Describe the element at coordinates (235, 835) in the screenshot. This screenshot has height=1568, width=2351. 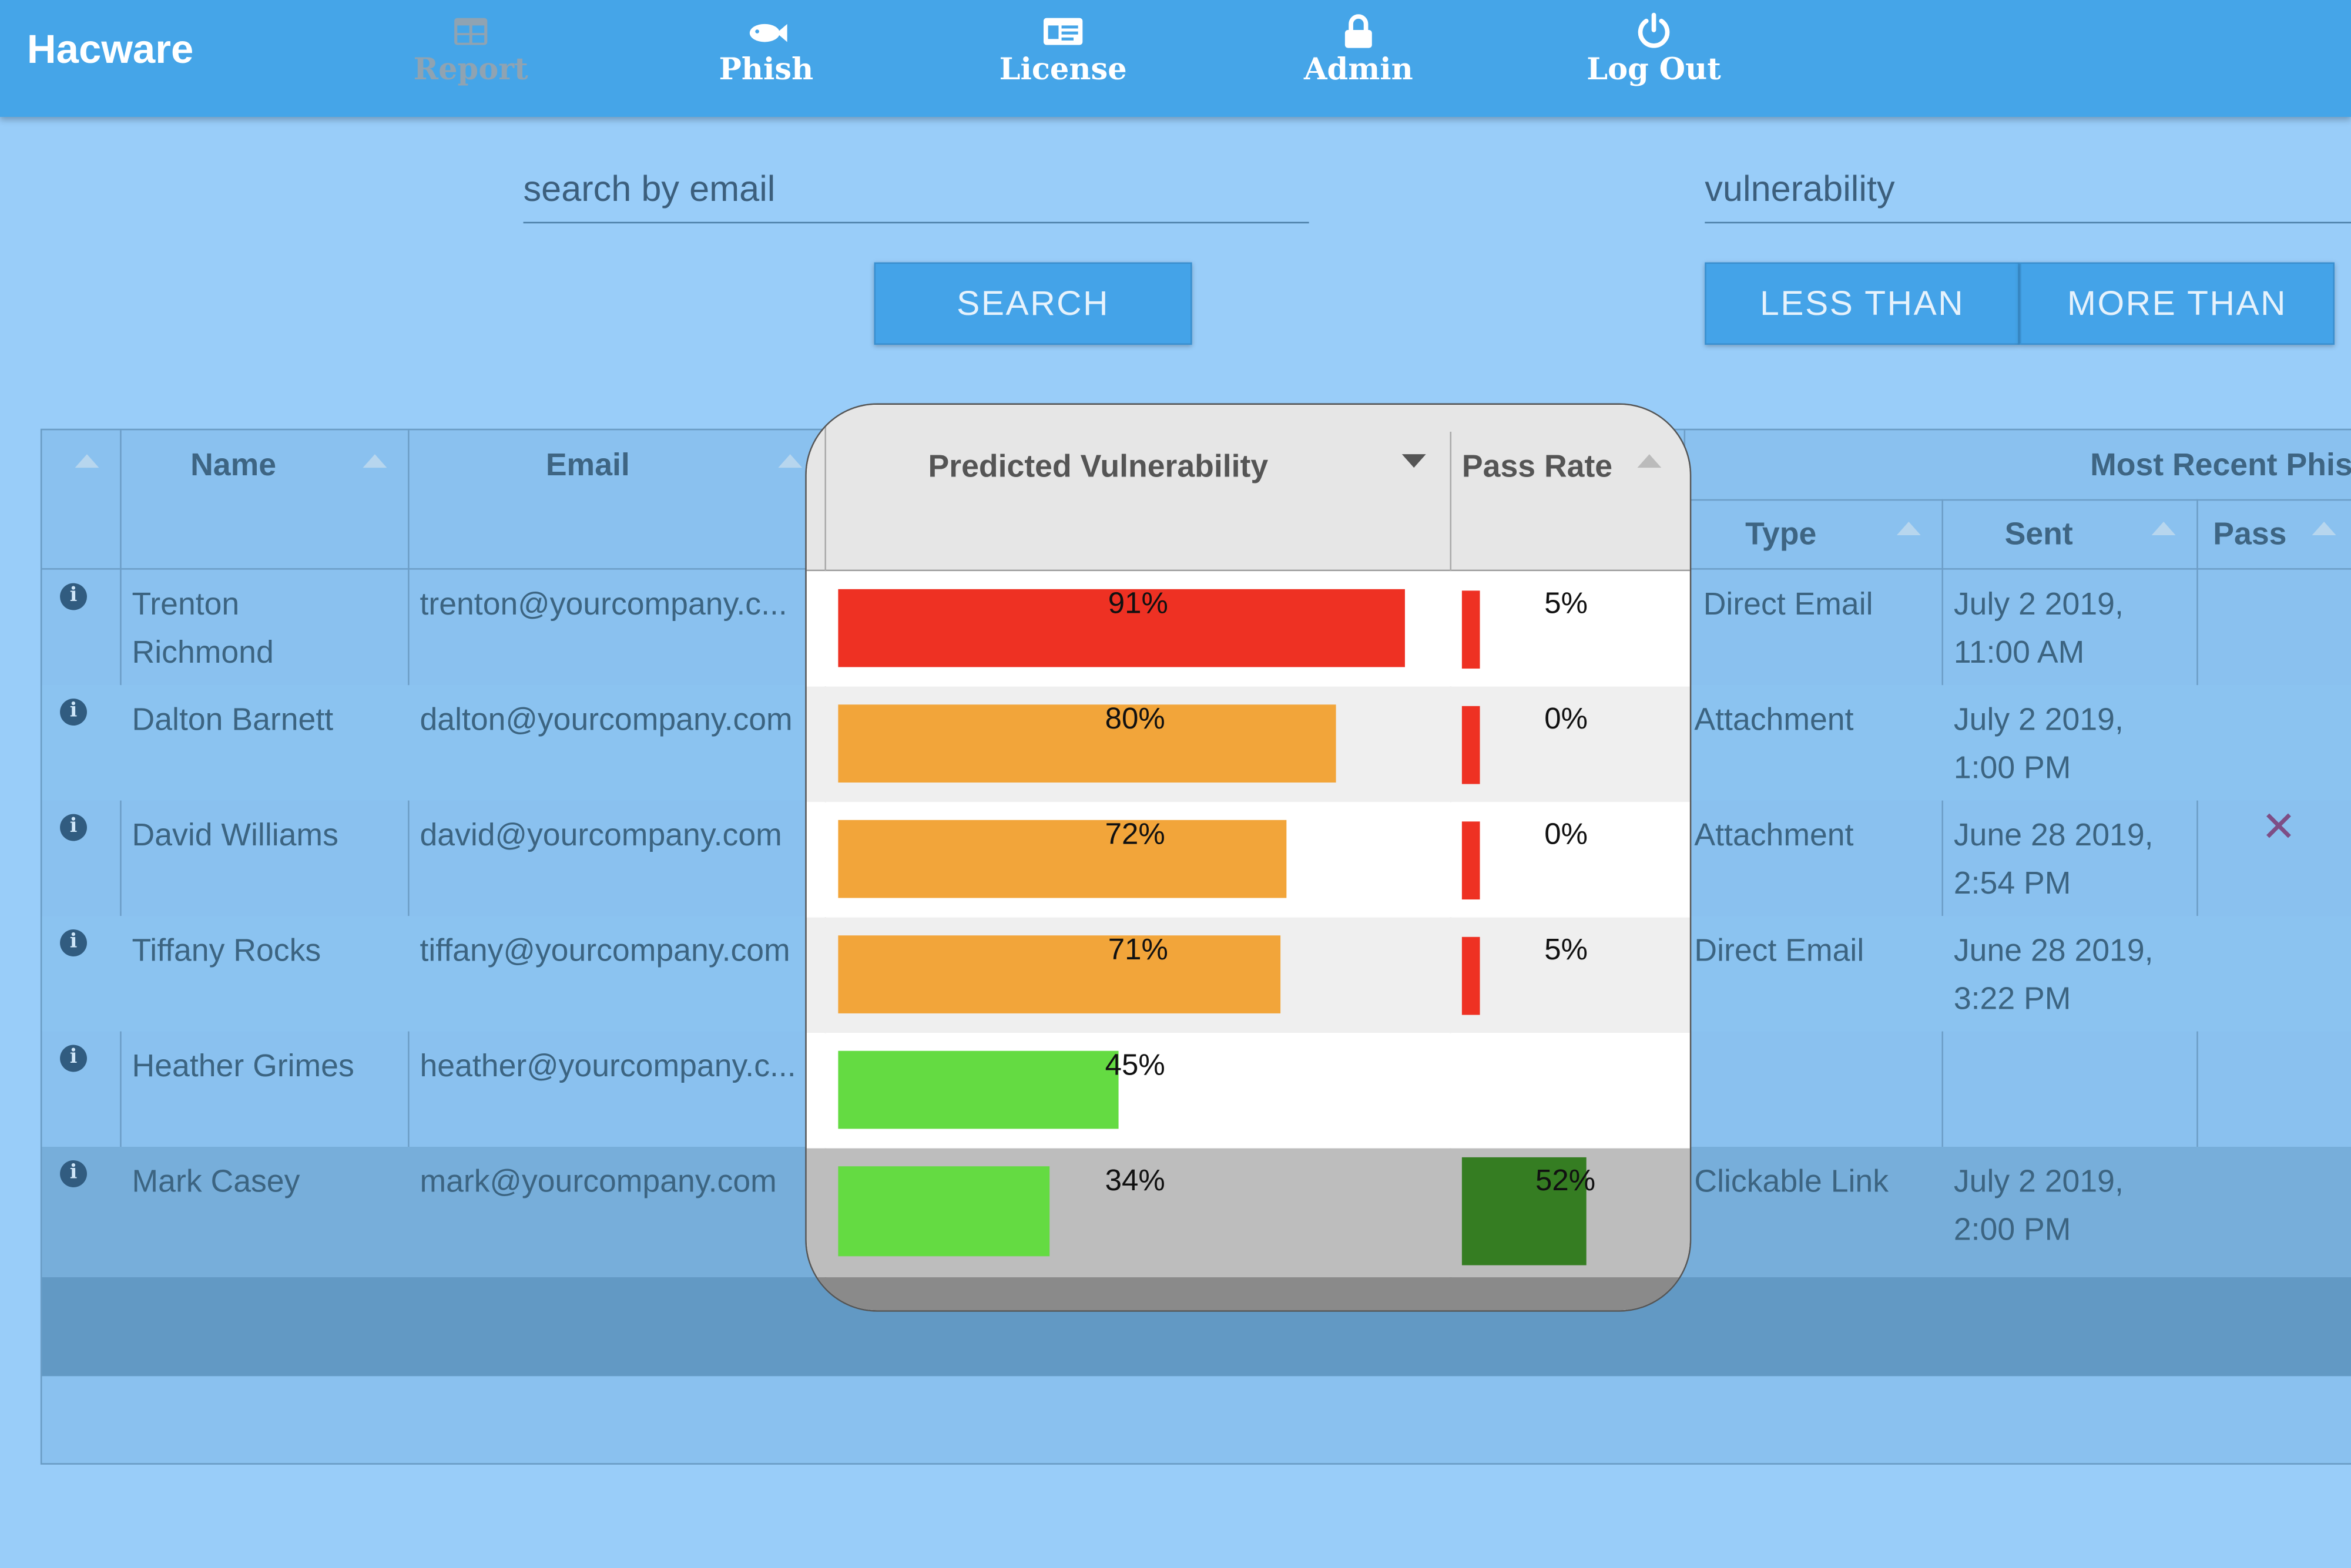
I see `user-name: David Williams` at that location.